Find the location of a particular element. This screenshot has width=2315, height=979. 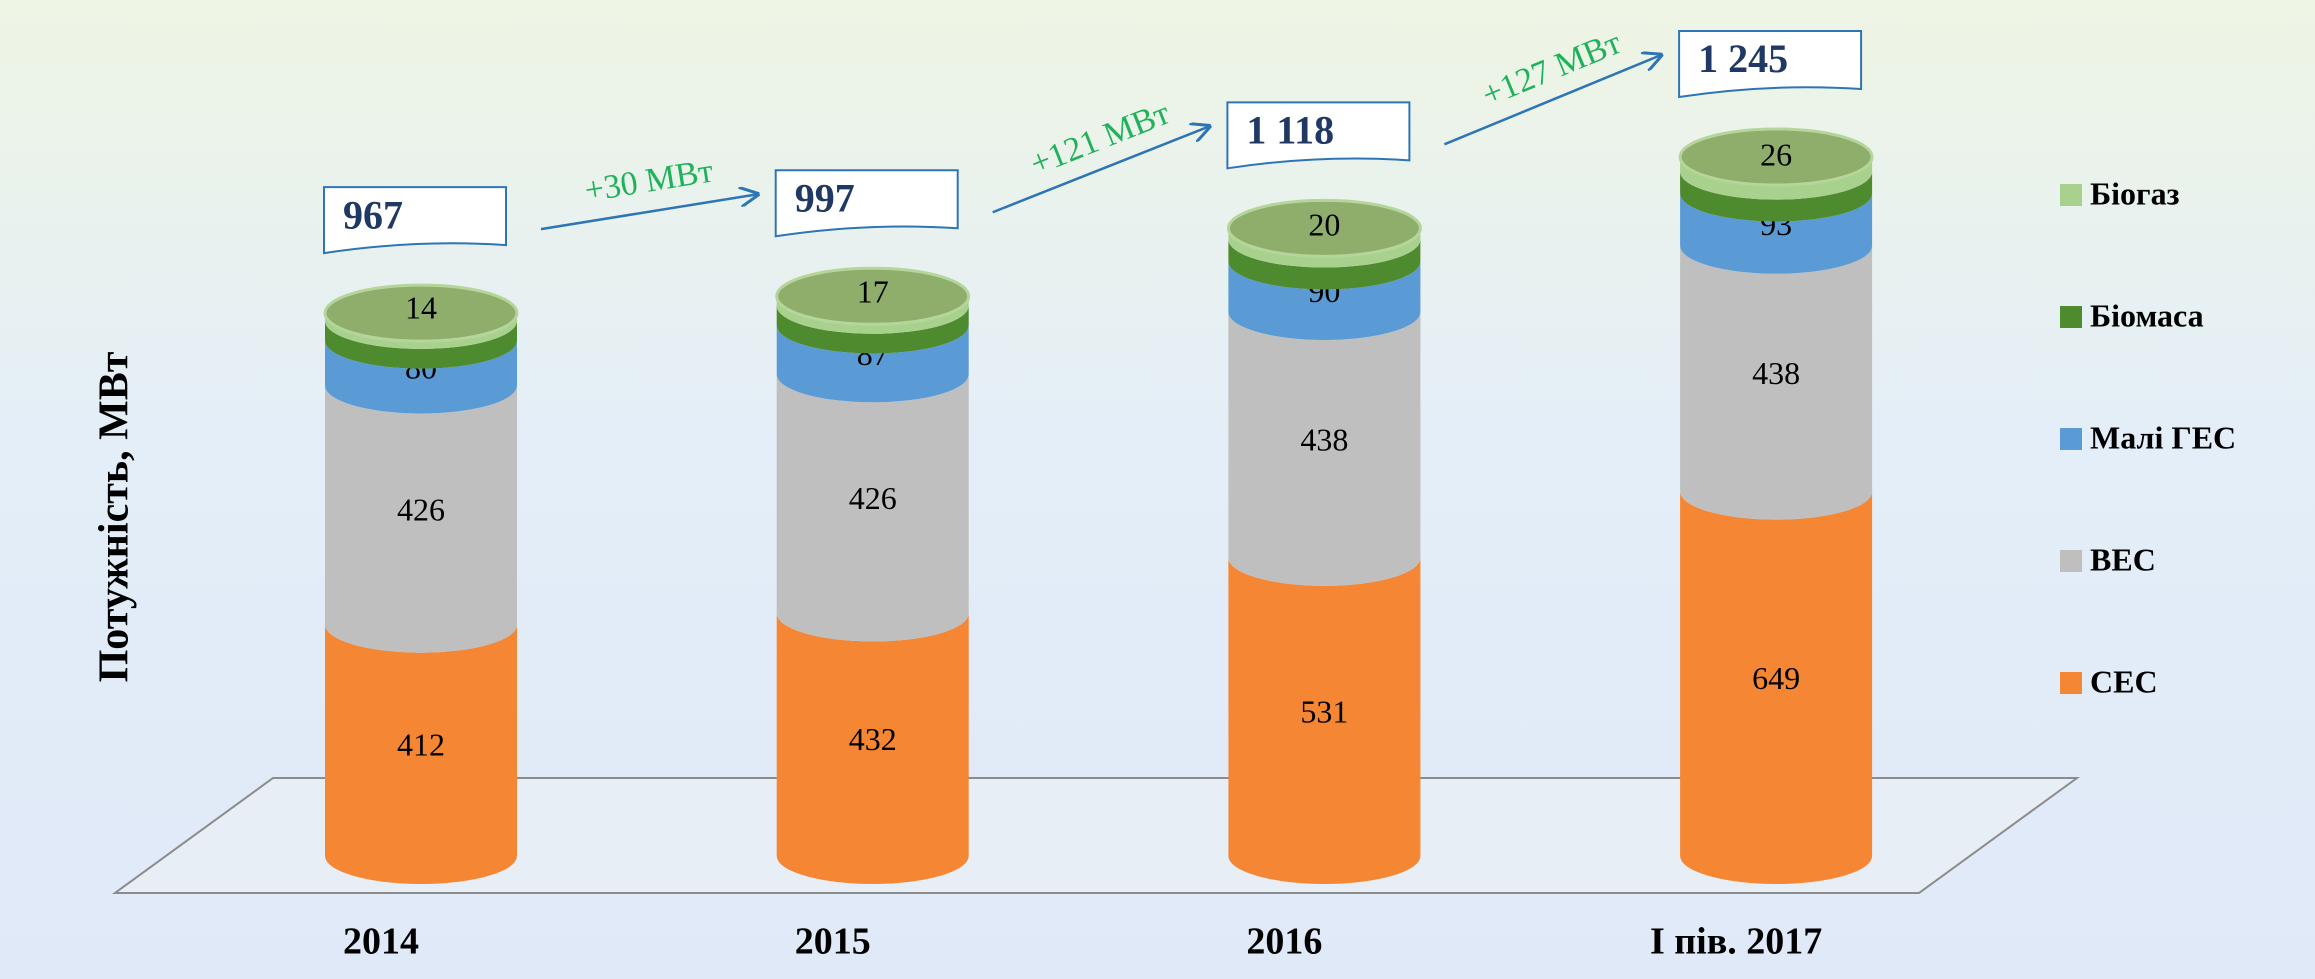

legend-label: ВЕС is located at coordinates (2123, 559).